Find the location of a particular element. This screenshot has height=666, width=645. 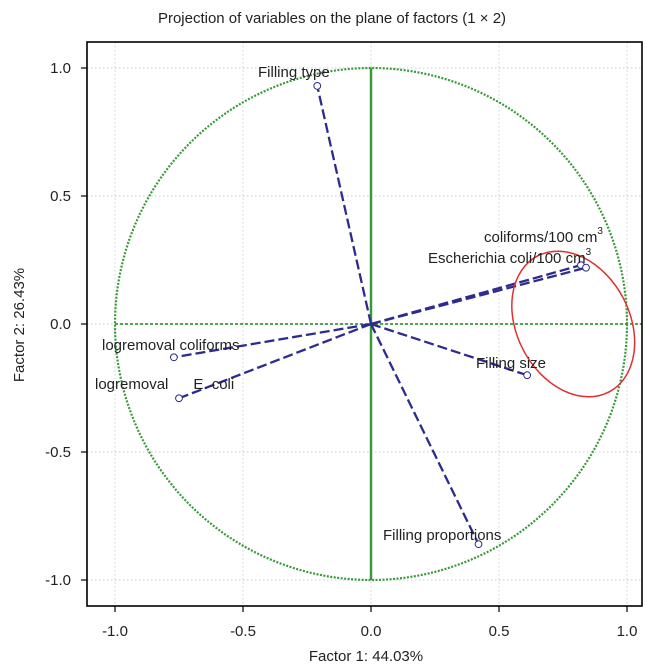

highlight-layer is located at coordinates (573, 324).